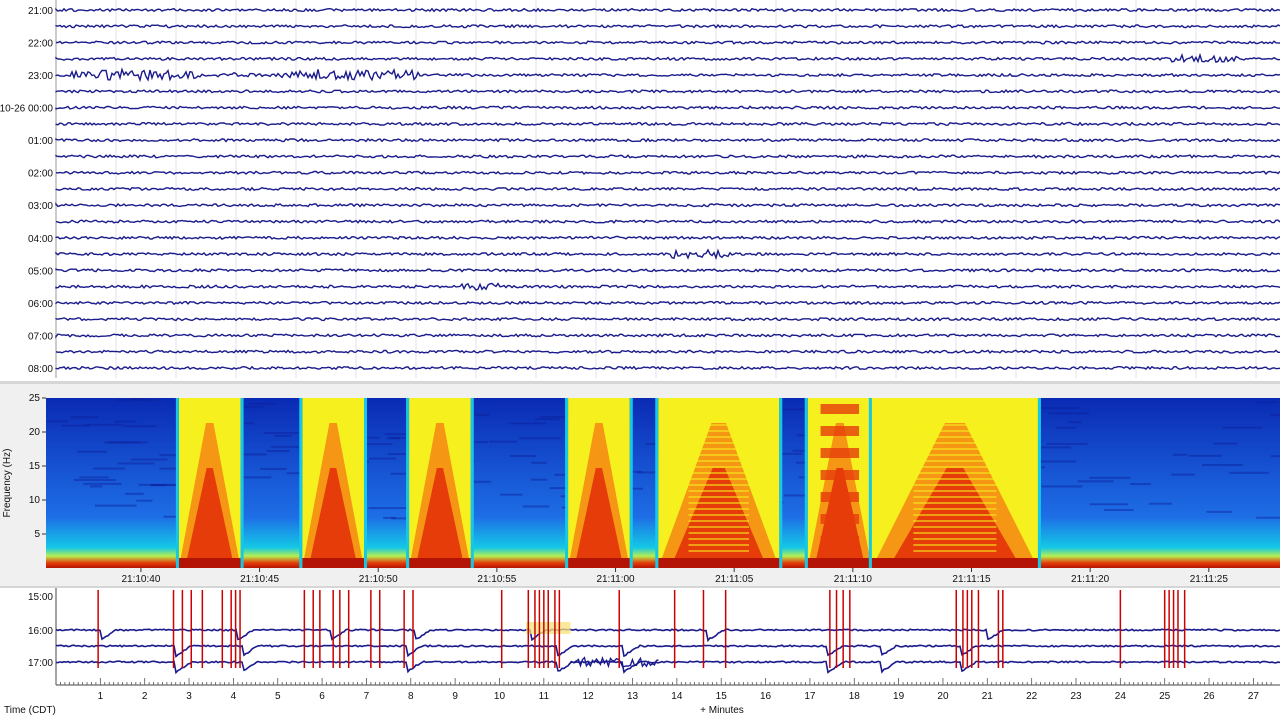 This screenshot has width=1280, height=725. What do you see at coordinates (145, 696) in the screenshot?
I see `trigger-x-tick-label: 2` at bounding box center [145, 696].